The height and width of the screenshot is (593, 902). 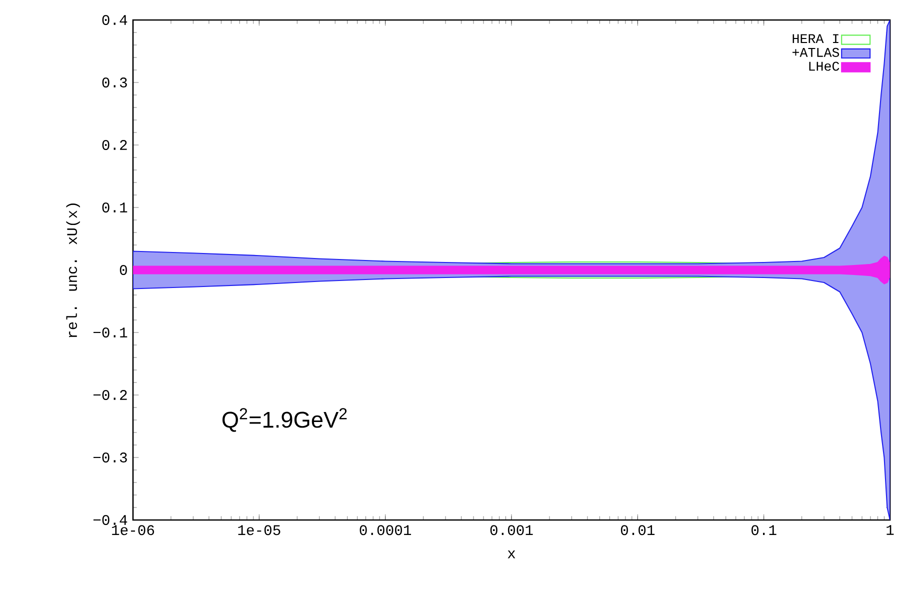 What do you see at coordinates (110, 520) in the screenshot?
I see `y-tick-label: −0.4` at bounding box center [110, 520].